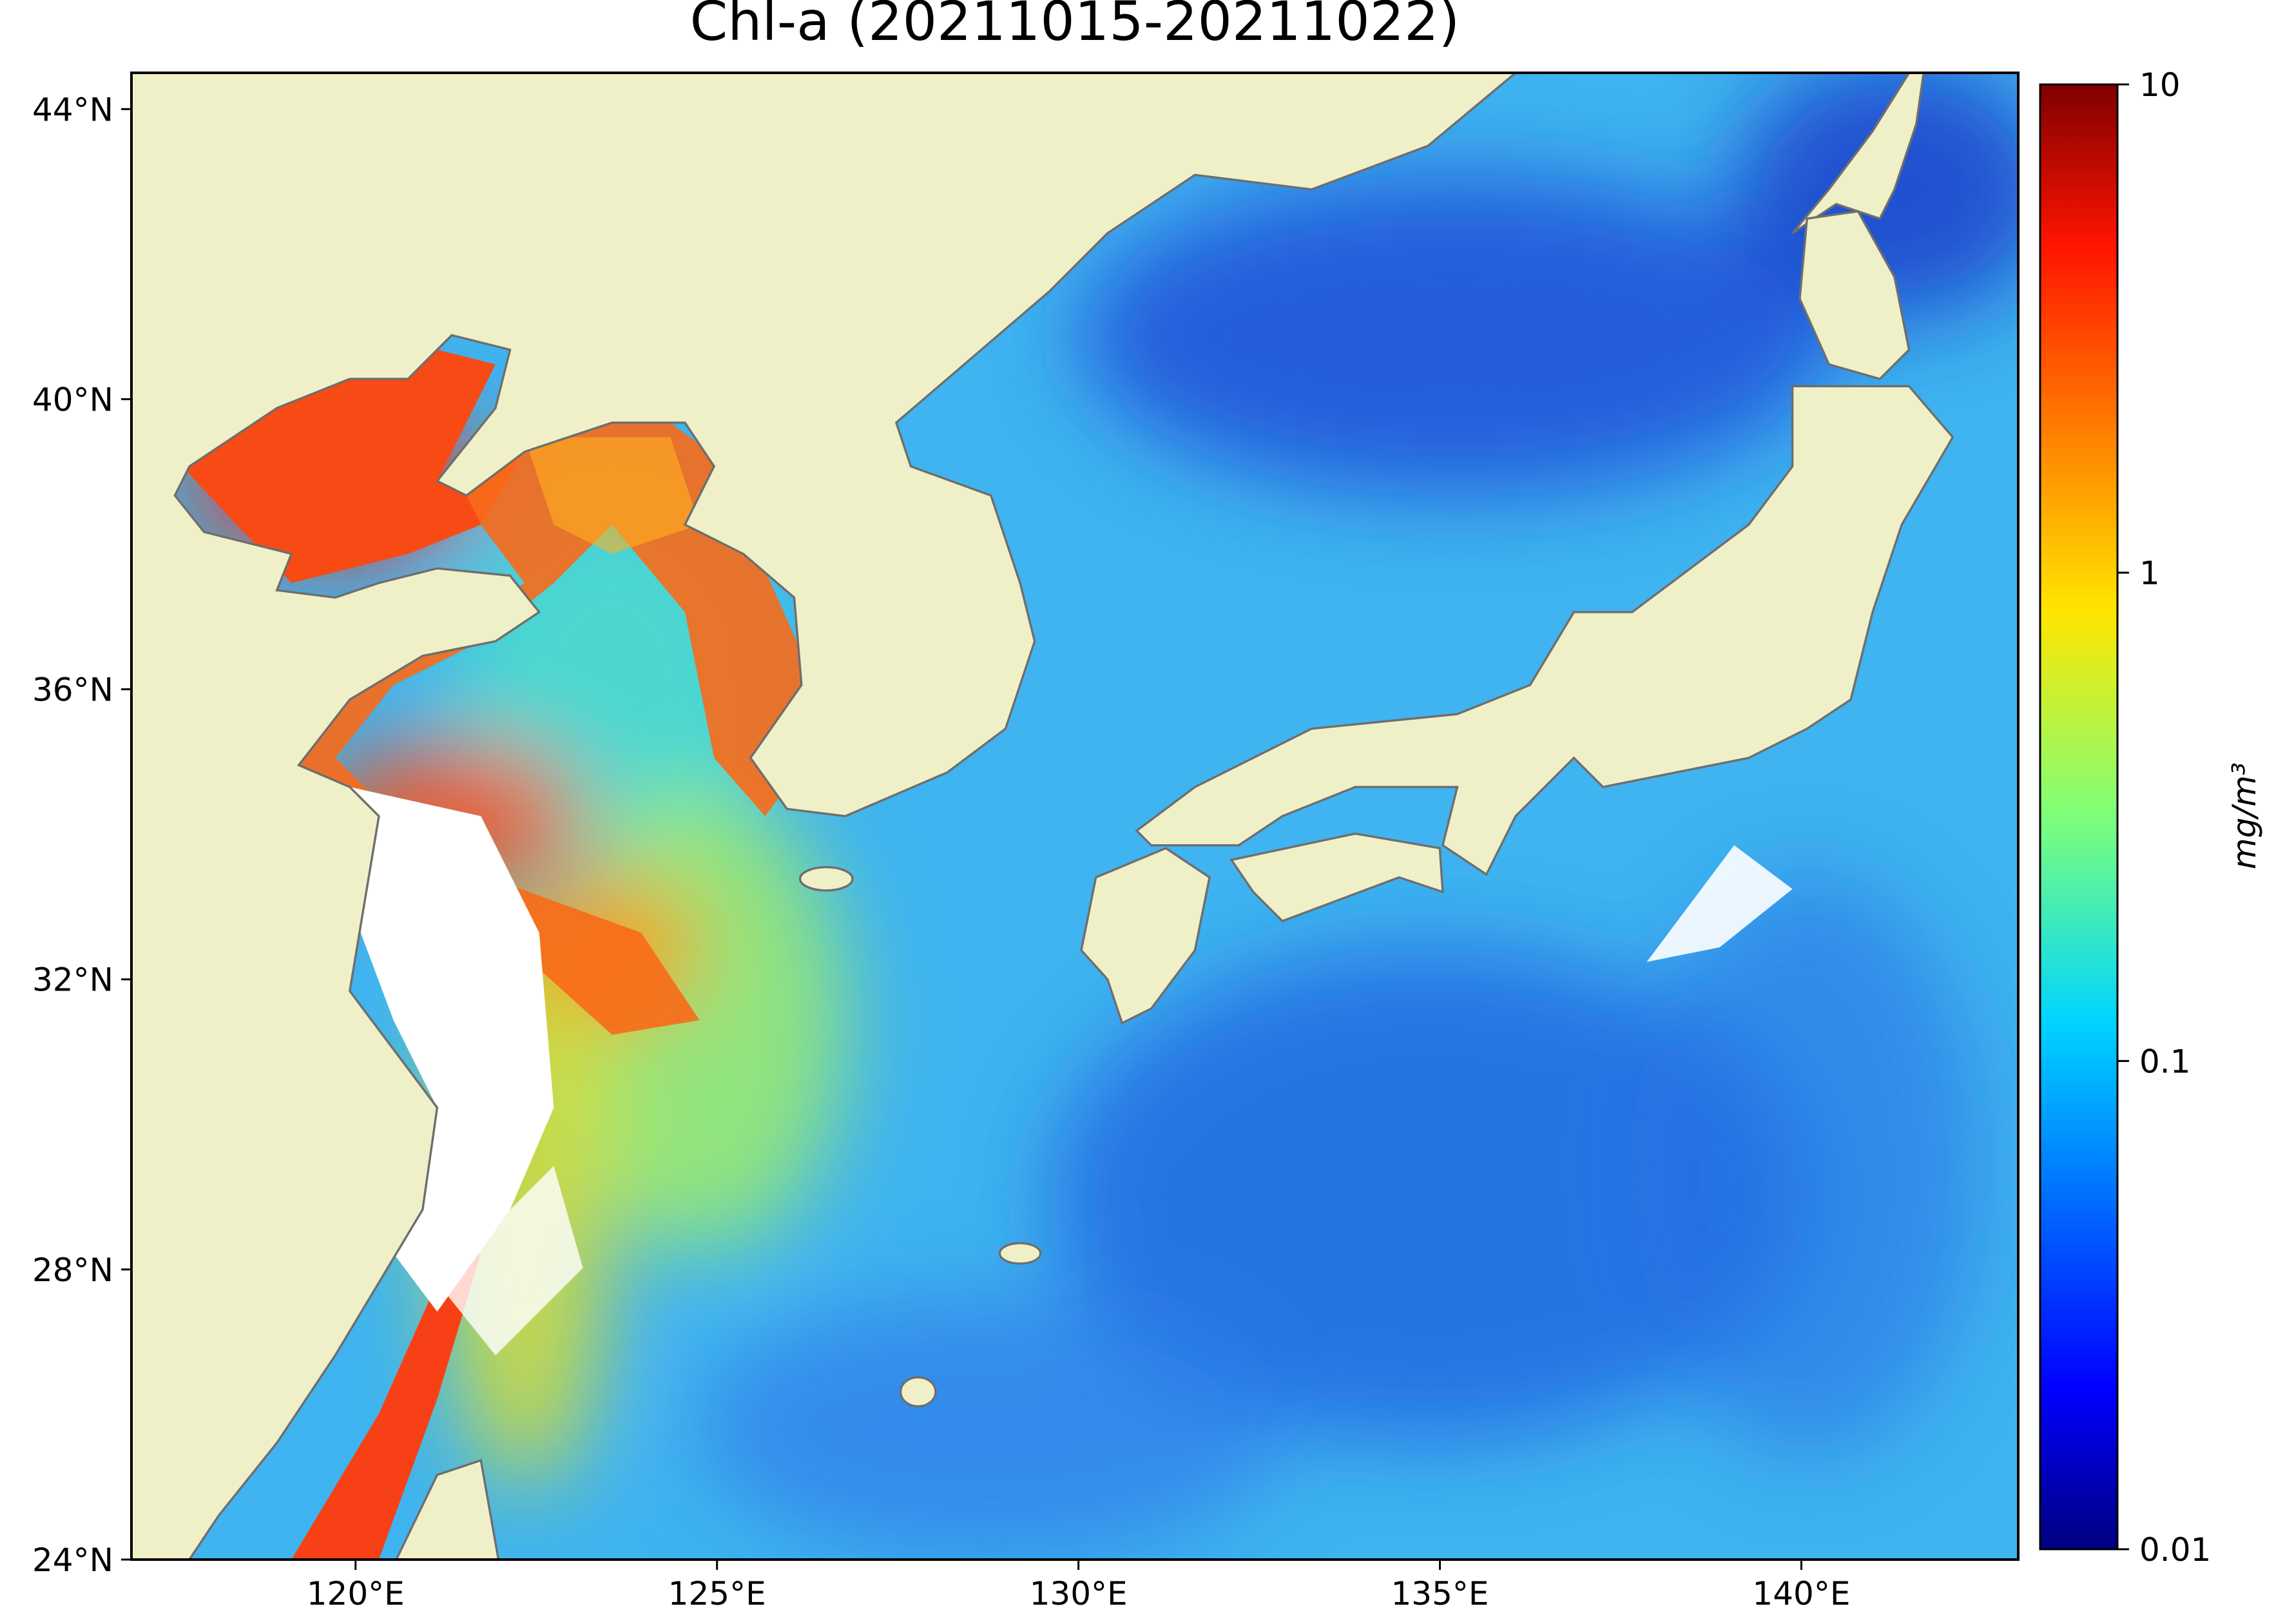 The image size is (2285, 1624). What do you see at coordinates (2079, 817) in the screenshot?
I see `colorbar` at bounding box center [2079, 817].